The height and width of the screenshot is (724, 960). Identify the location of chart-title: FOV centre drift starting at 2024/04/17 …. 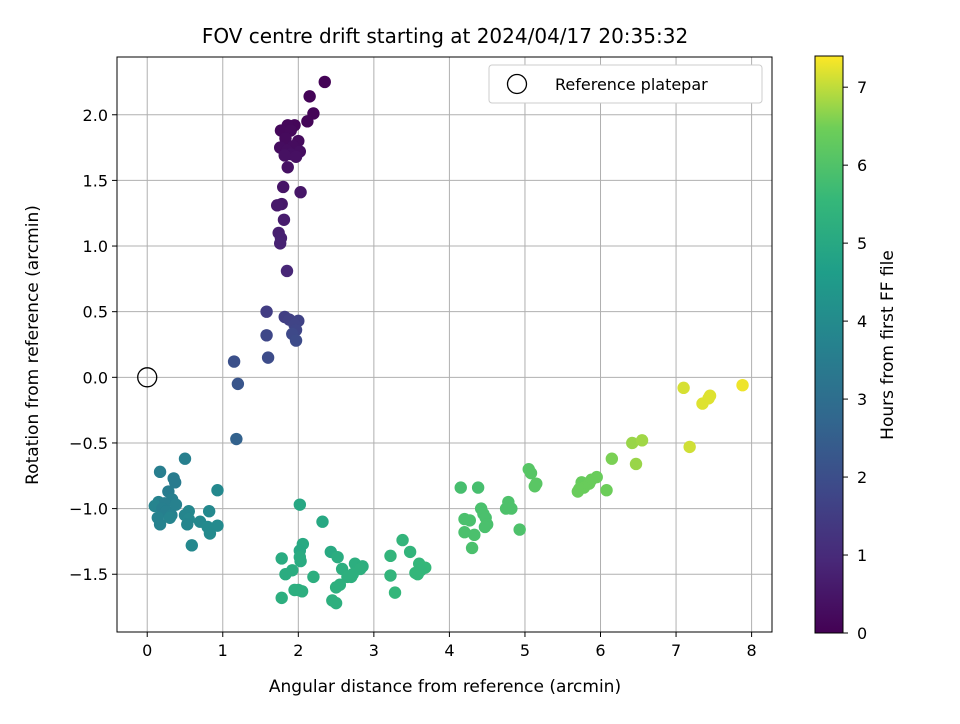
(445, 36).